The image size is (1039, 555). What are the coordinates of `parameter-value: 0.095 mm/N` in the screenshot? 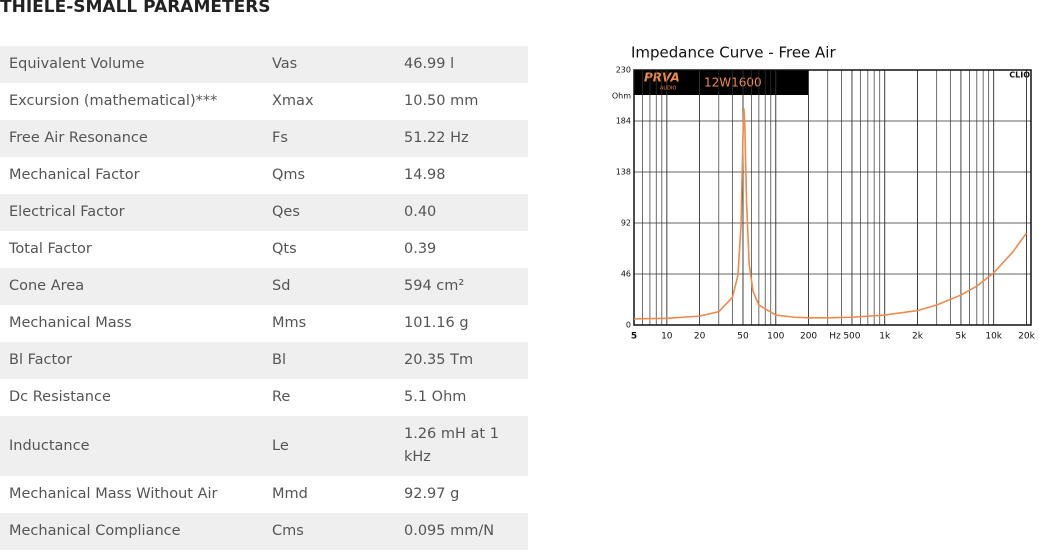 It's located at (449, 531).